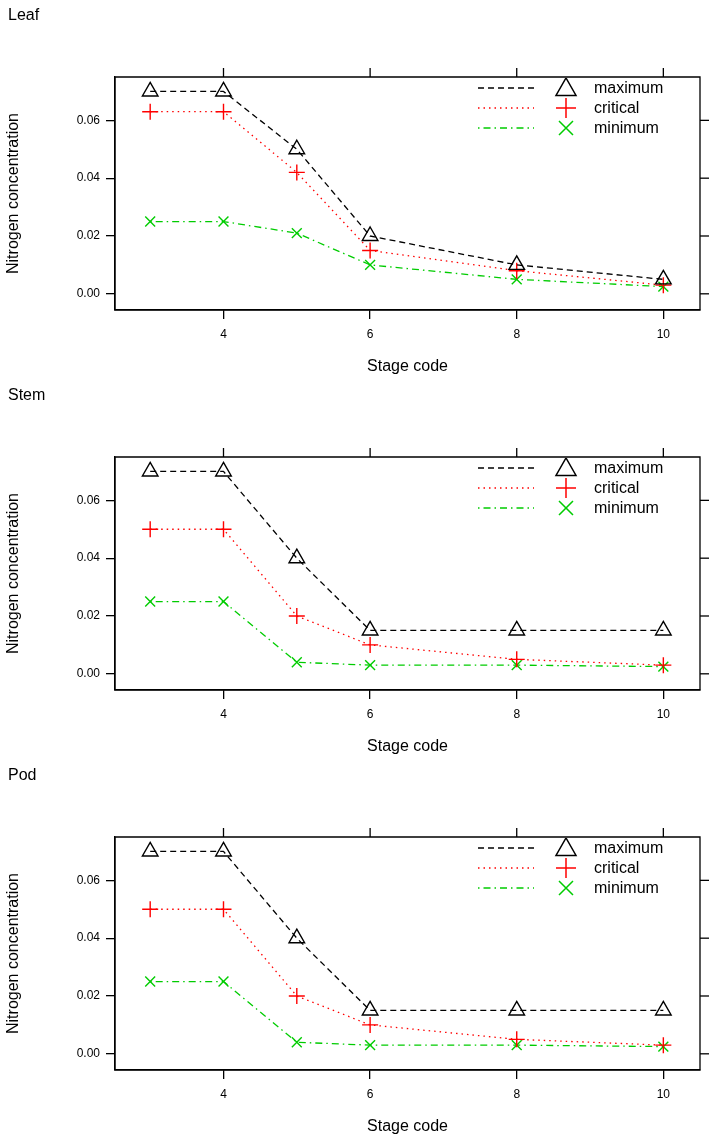  Describe the element at coordinates (24, 15) in the screenshot. I see `chart-title: Leaf` at that location.